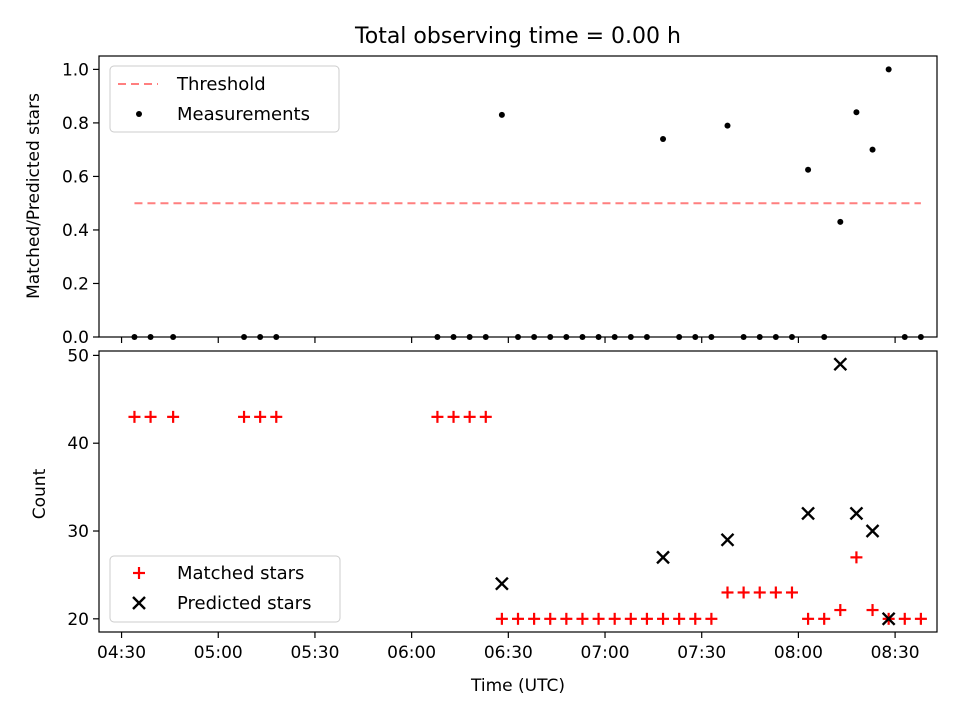 Image resolution: width=960 pixels, height=724 pixels. What do you see at coordinates (139, 114) in the screenshot?
I see `legend-measurements-swatch` at bounding box center [139, 114].